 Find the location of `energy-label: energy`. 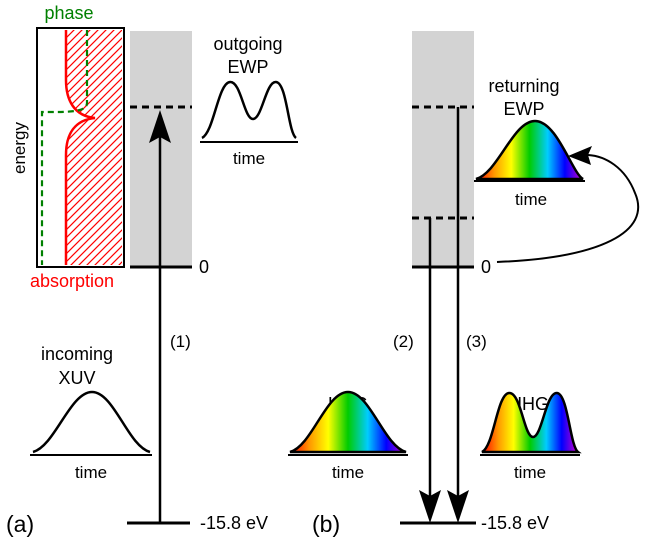

energy-label: energy is located at coordinates (19, 148).